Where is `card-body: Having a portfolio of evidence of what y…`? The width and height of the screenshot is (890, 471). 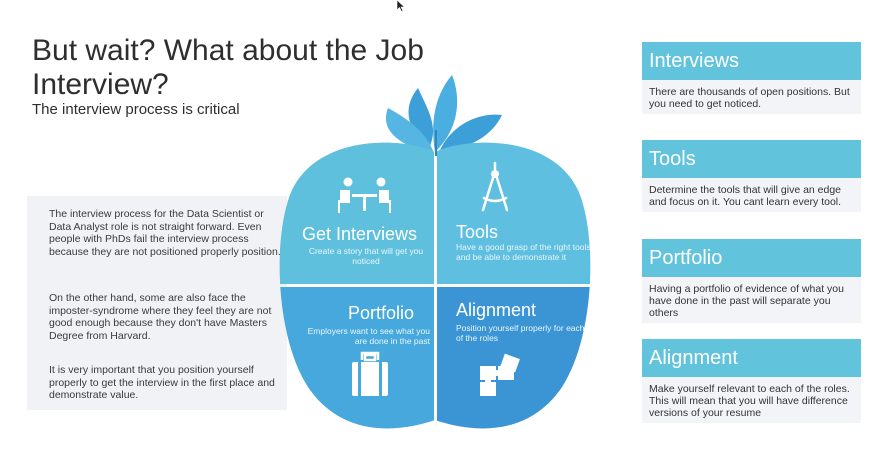 card-body: Having a portfolio of evidence of what y… is located at coordinates (751, 300).